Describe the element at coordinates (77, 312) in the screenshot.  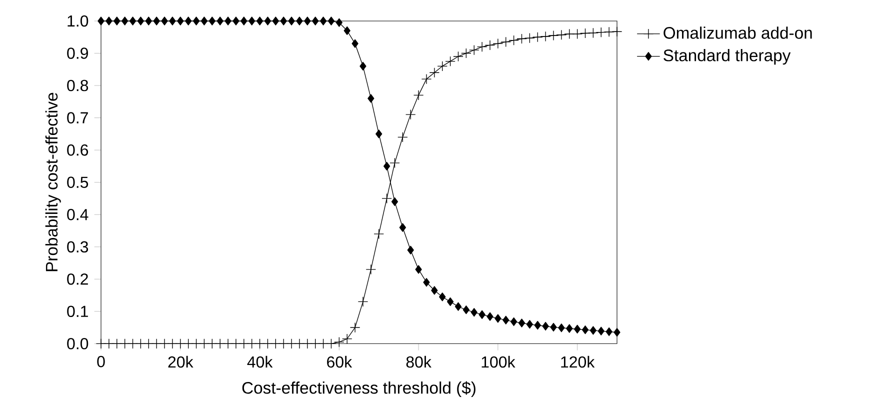
I see `y-tick-label: 0.1` at that location.